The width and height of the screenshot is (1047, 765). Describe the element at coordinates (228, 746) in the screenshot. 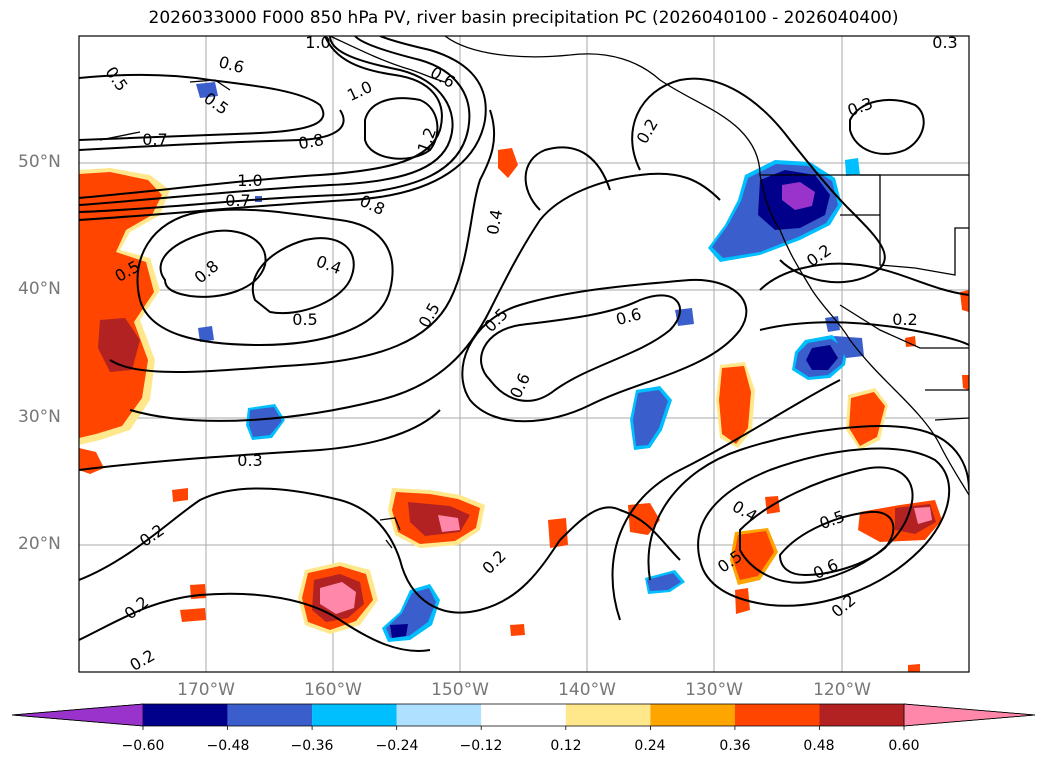

I see `colorbar-tick-label: −0.48` at that location.